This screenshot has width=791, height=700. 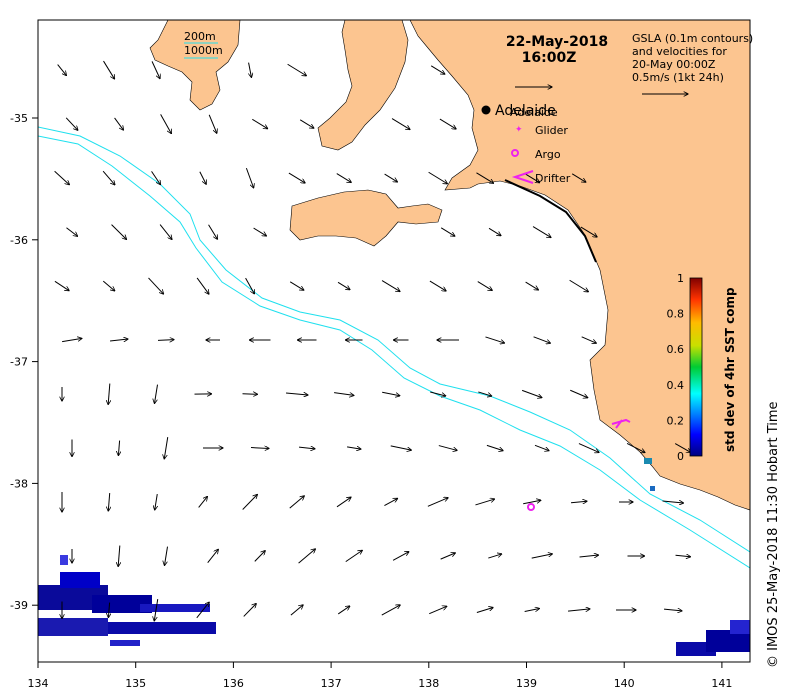 What do you see at coordinates (19, 605) in the screenshot?
I see `lat-tick-label: -39` at bounding box center [19, 605].